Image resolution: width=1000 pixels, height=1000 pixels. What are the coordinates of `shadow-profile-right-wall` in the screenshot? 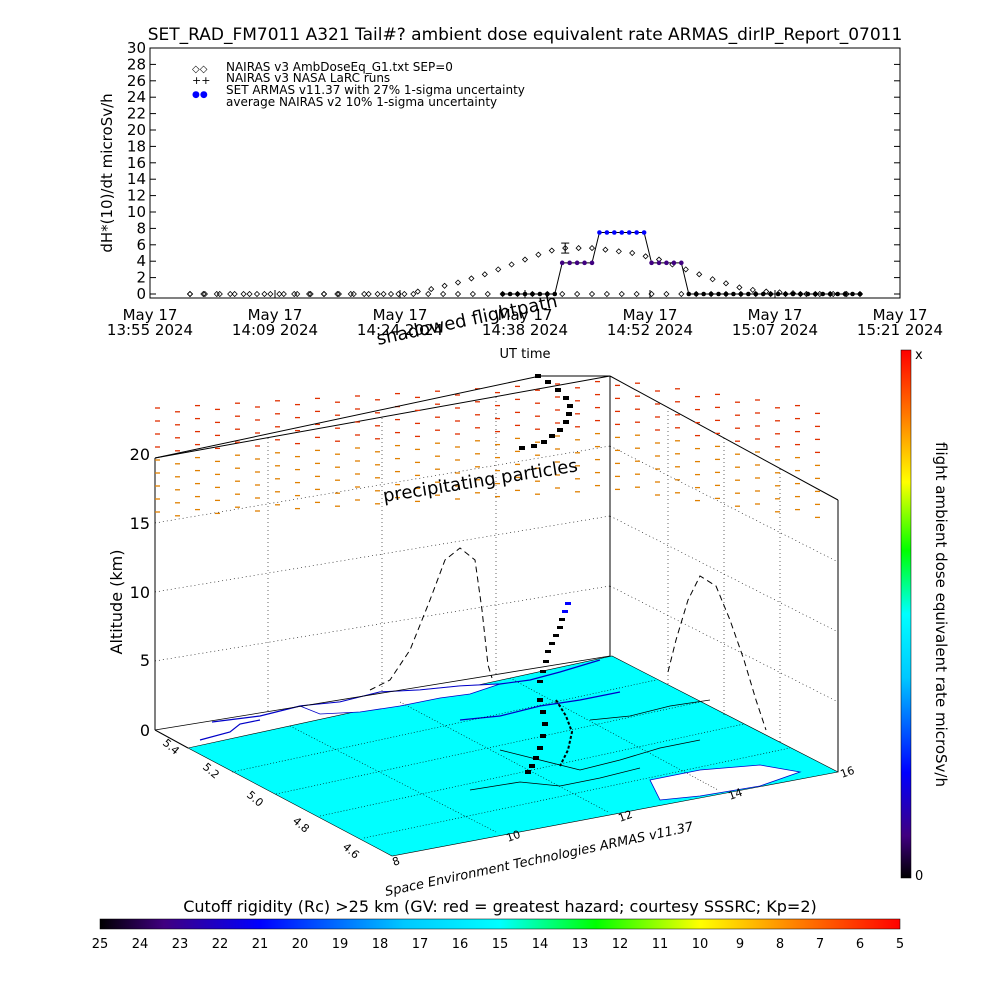 It's located at (717, 653).